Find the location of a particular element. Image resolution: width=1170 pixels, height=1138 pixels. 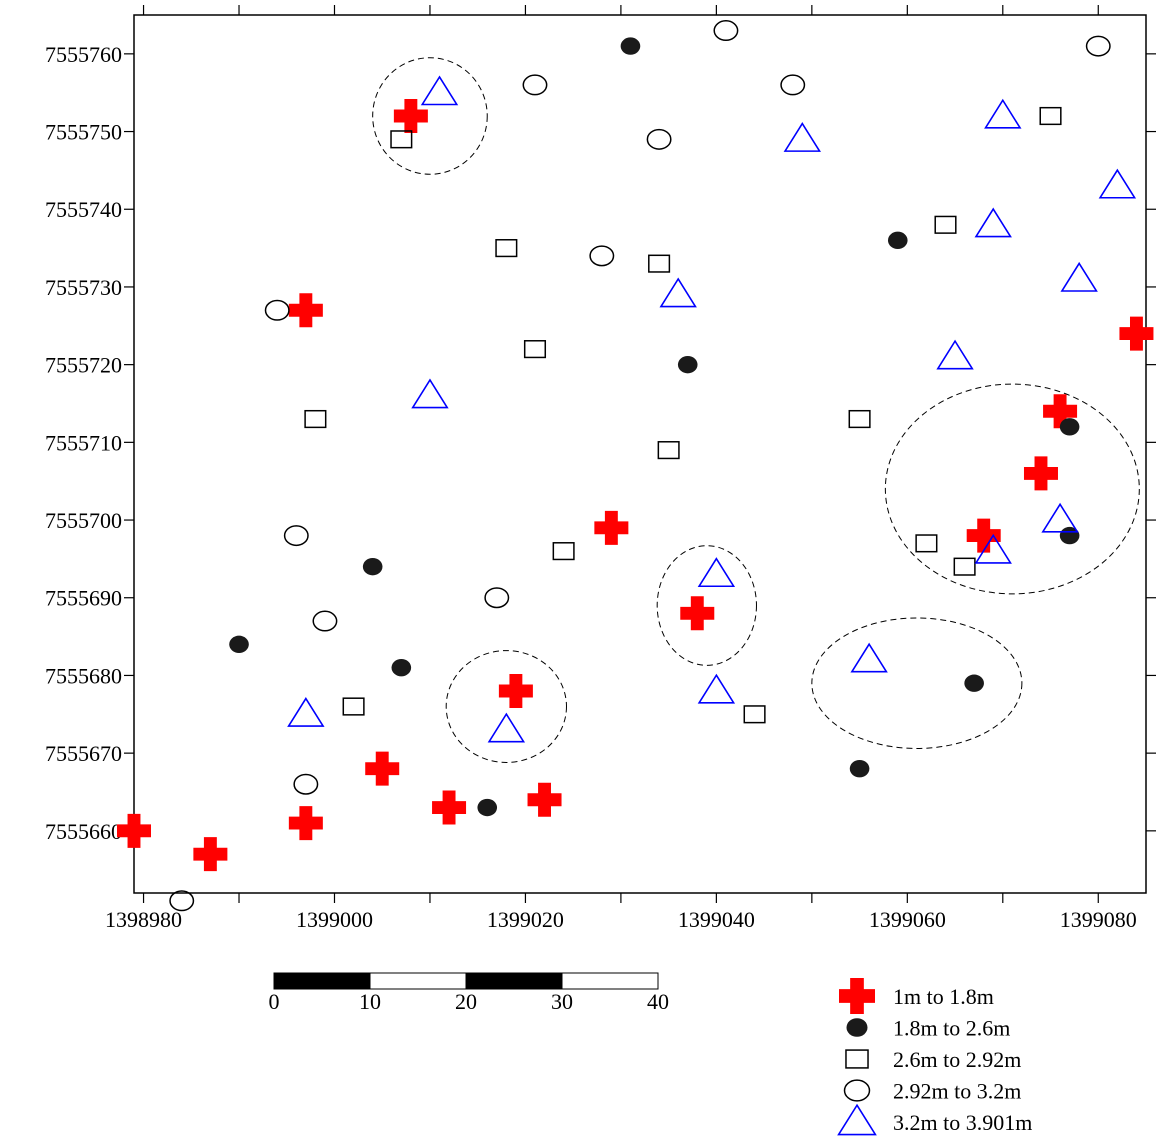

legend-marker-triangle is located at coordinates (857, 1119).